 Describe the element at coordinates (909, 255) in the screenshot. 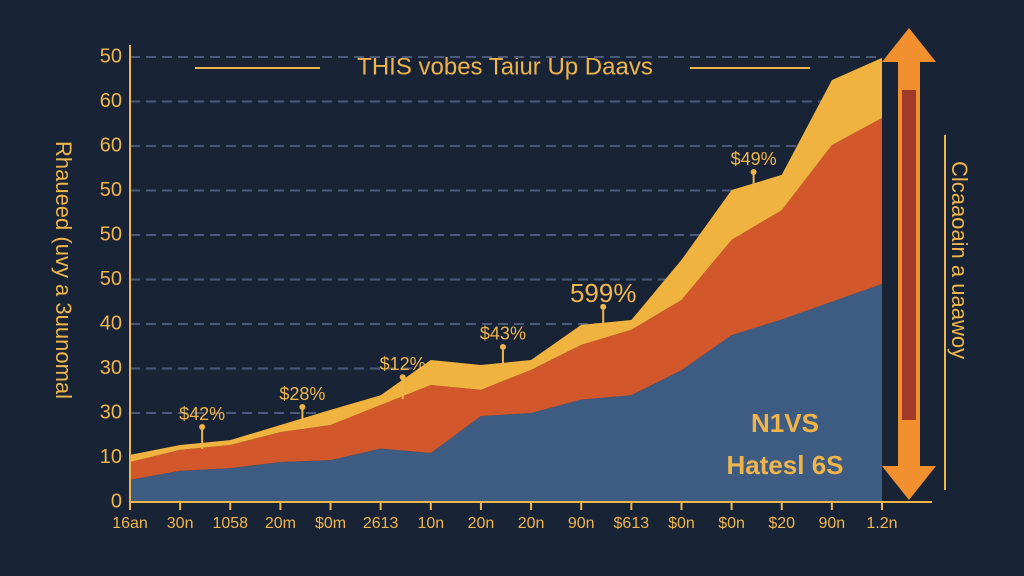

I see `arrow-inner` at that location.